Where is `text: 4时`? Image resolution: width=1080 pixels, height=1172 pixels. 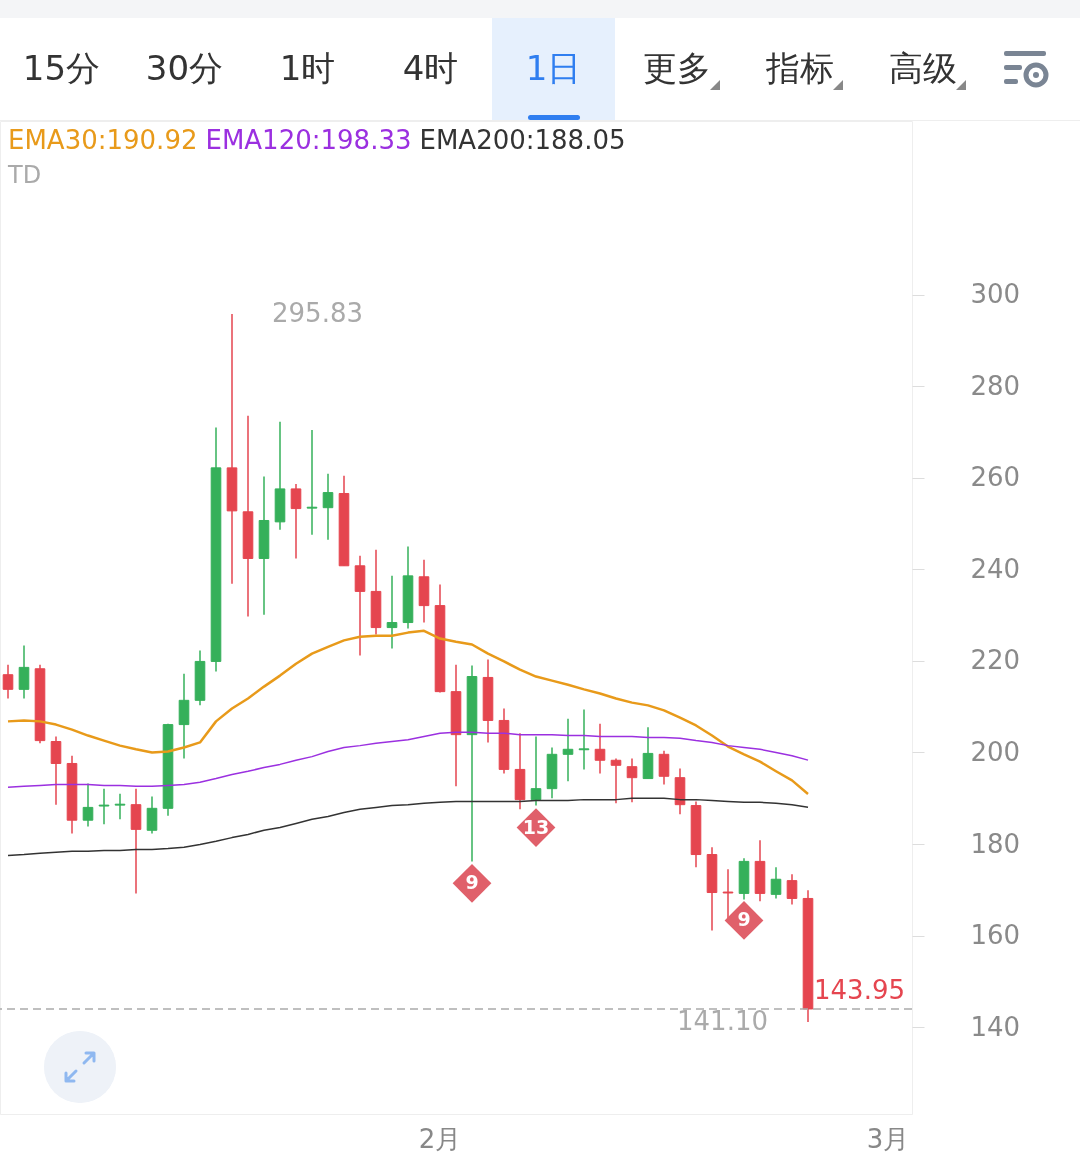
text: 4时 is located at coordinates (430, 68).